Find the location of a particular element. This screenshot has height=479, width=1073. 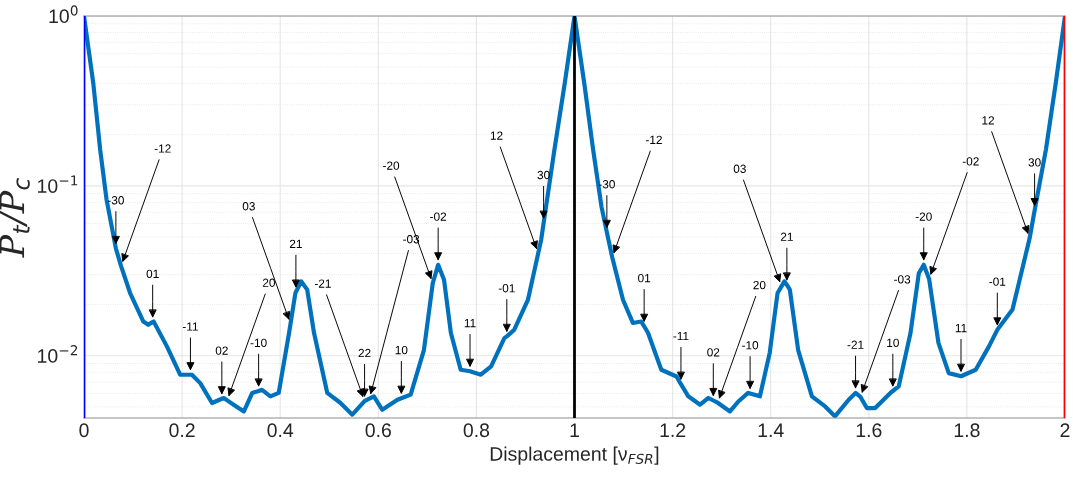

x-tick-label: 1.2 is located at coordinates (673, 430).